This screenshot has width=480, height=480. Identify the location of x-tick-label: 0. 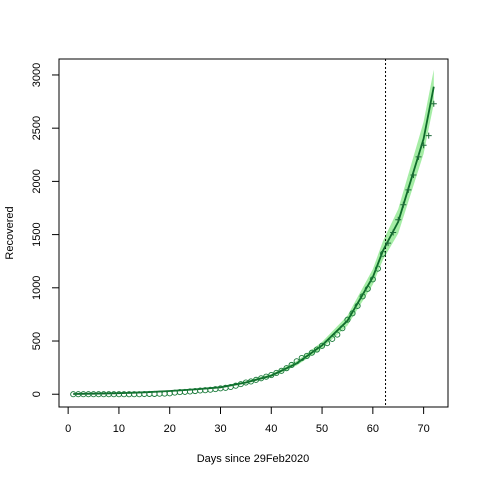
(68, 429).